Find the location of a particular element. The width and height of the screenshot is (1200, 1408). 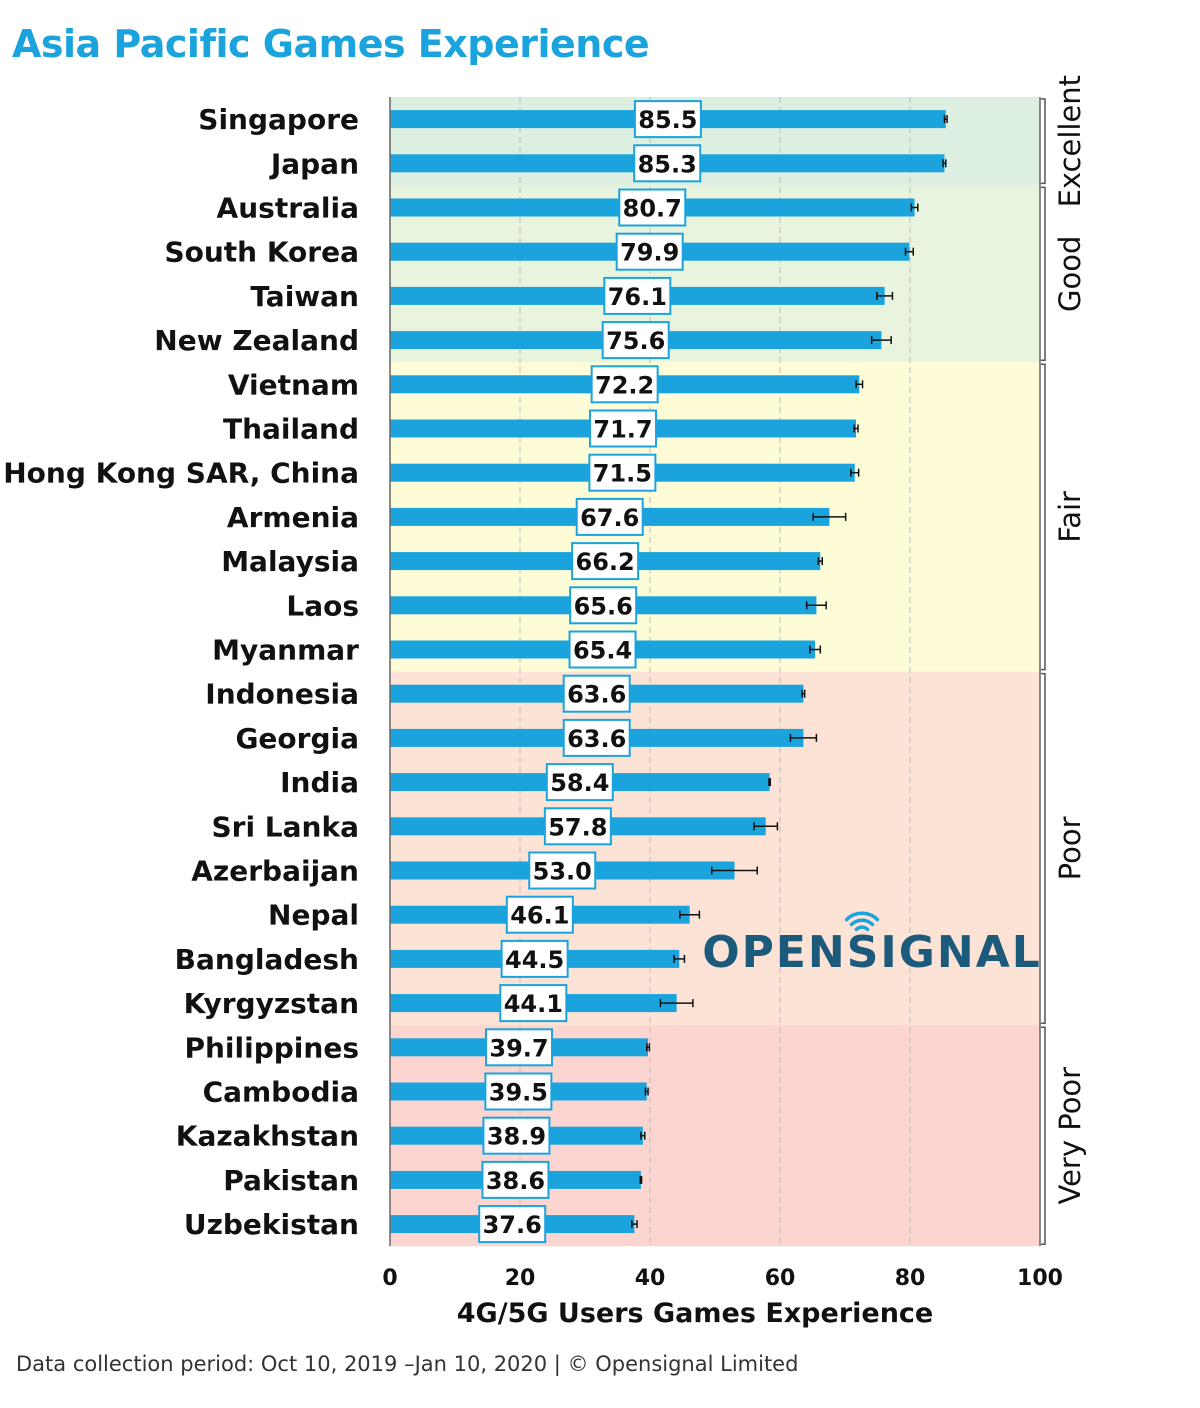

band-name: Excellent is located at coordinates (1070, 141).